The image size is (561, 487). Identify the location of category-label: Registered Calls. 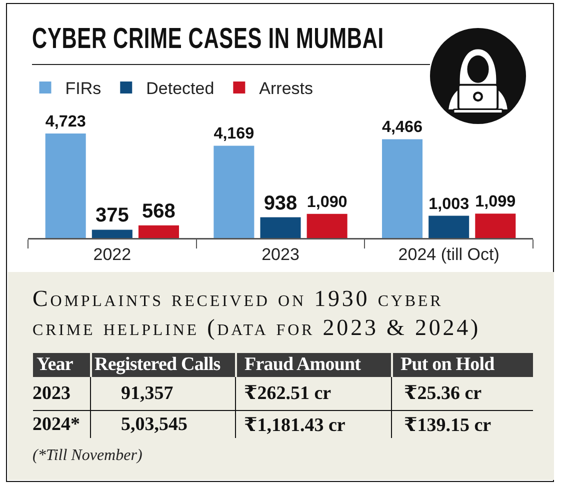
(163, 365).